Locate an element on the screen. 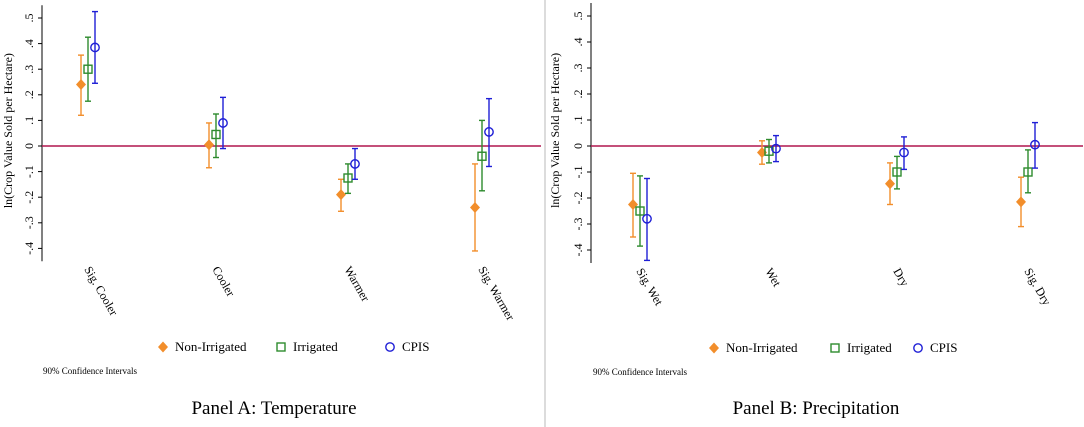 This screenshot has width=1084, height=427. panel-b-y-tick-label: .5 is located at coordinates (578, 16).